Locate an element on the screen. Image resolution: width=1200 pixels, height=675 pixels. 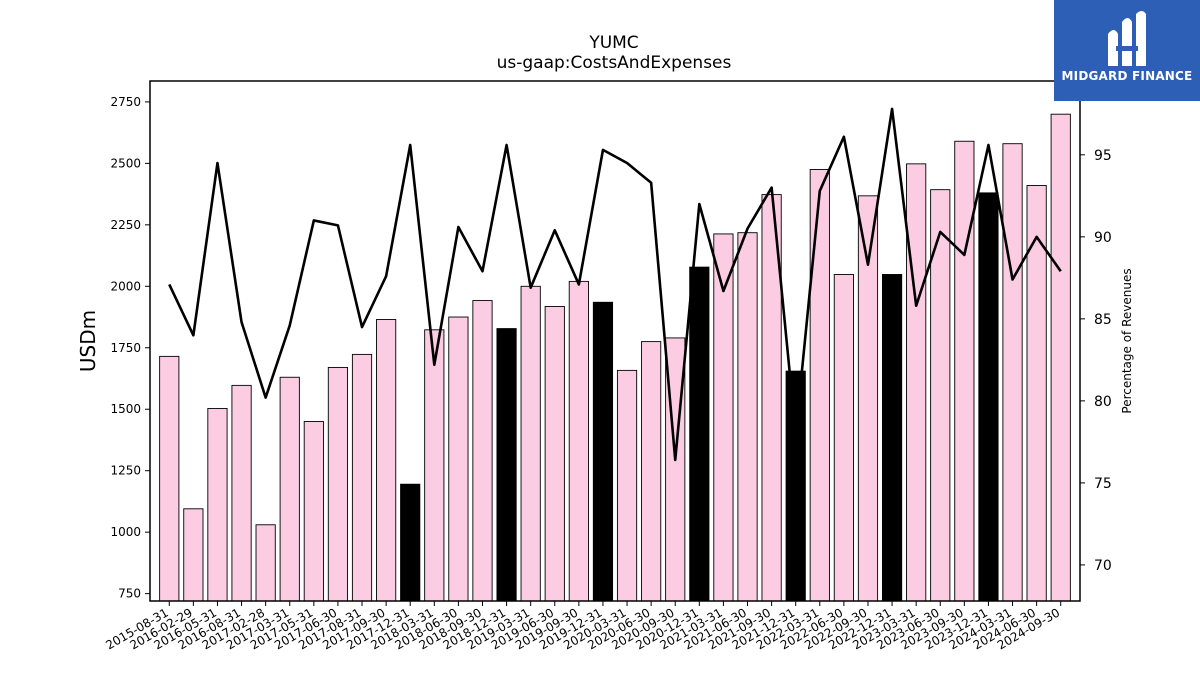
y-axis-left: 750 1000 1250 1500 1750 2000 2250 2500 2750 is located at coordinates (130, 348).